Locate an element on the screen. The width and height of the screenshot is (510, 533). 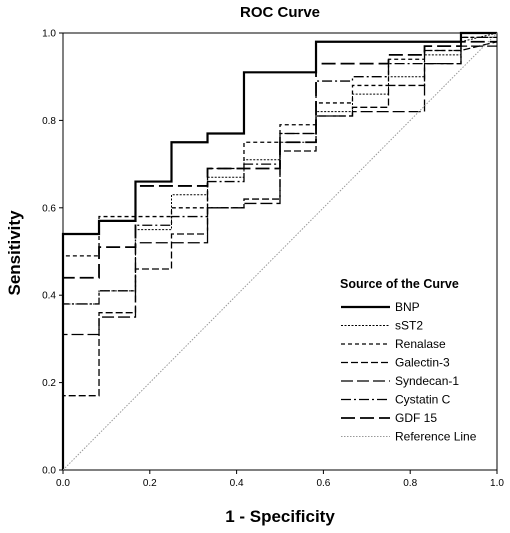
chart-title: ROC Curve is located at coordinates (280, 12).